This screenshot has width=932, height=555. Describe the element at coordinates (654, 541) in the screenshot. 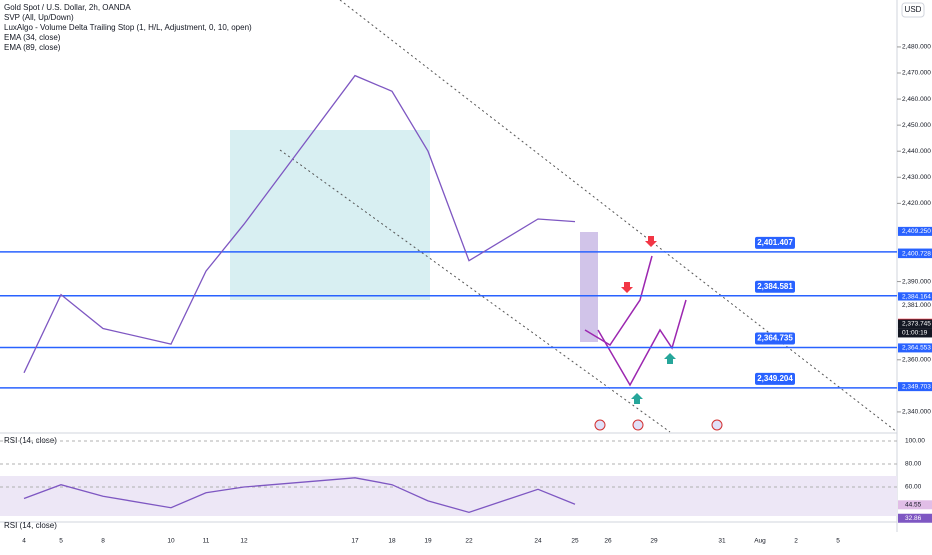

I see `x-tick-label: 29` at that location.